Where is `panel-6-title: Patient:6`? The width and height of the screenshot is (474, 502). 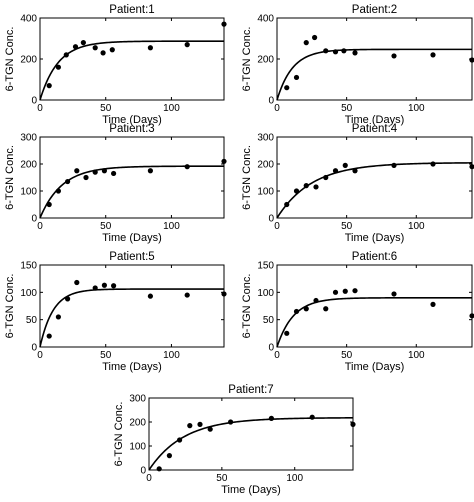
panel-6-title: Patient:6 is located at coordinates (374, 257).